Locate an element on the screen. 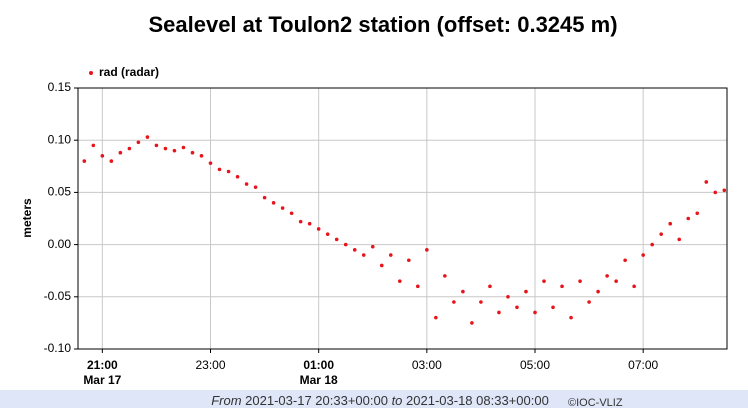 The width and height of the screenshot is (748, 408). y-tick-label: -0.05 is located at coordinates (58, 296).